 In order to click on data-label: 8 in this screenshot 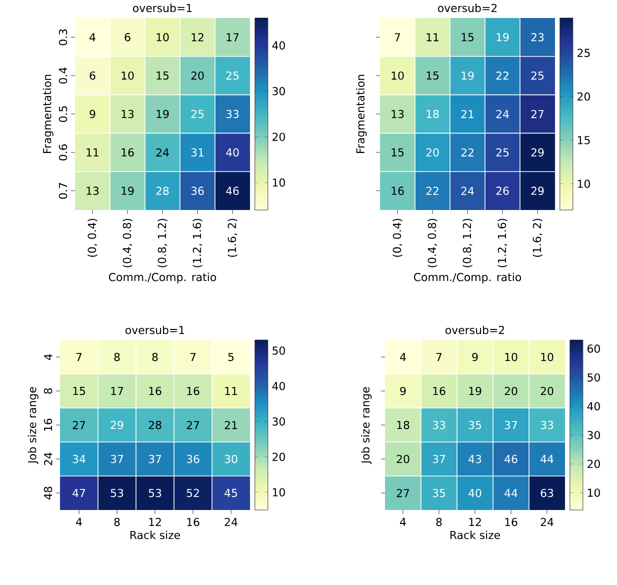, I will do `click(155, 357)`.